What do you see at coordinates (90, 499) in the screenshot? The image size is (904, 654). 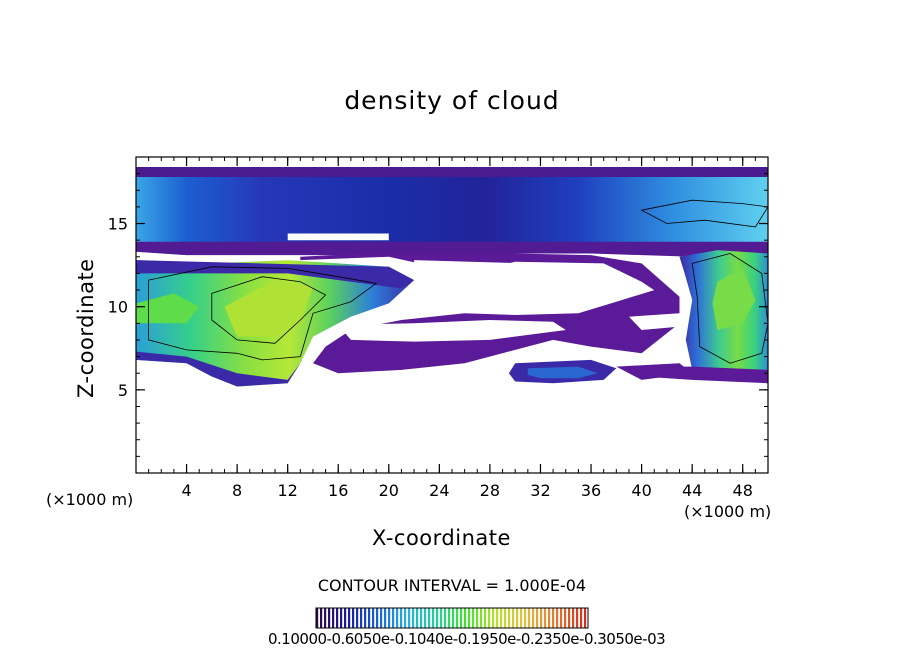 I see `x-unit-left-label: (×1000 m)` at bounding box center [90, 499].